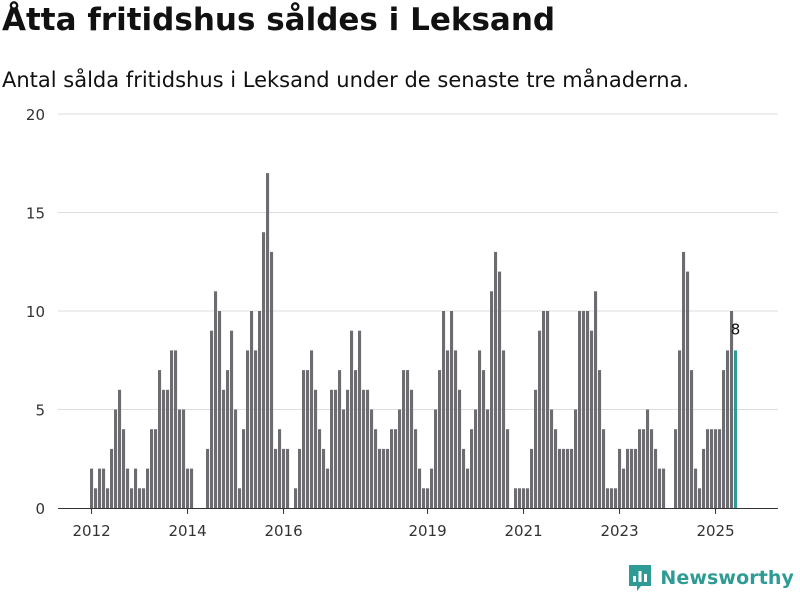 The height and width of the screenshot is (600, 800). What do you see at coordinates (35, 115) in the screenshot?
I see `y-tick-label: 20` at bounding box center [35, 115].